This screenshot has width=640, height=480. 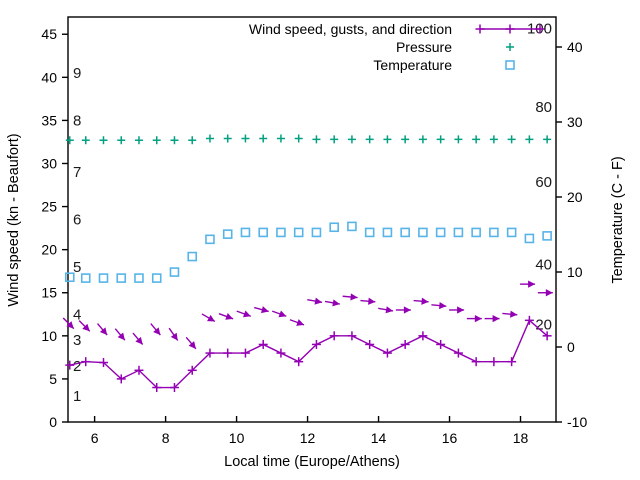 I want to click on fahrenheit-label: 20, so click(x=543, y=325).